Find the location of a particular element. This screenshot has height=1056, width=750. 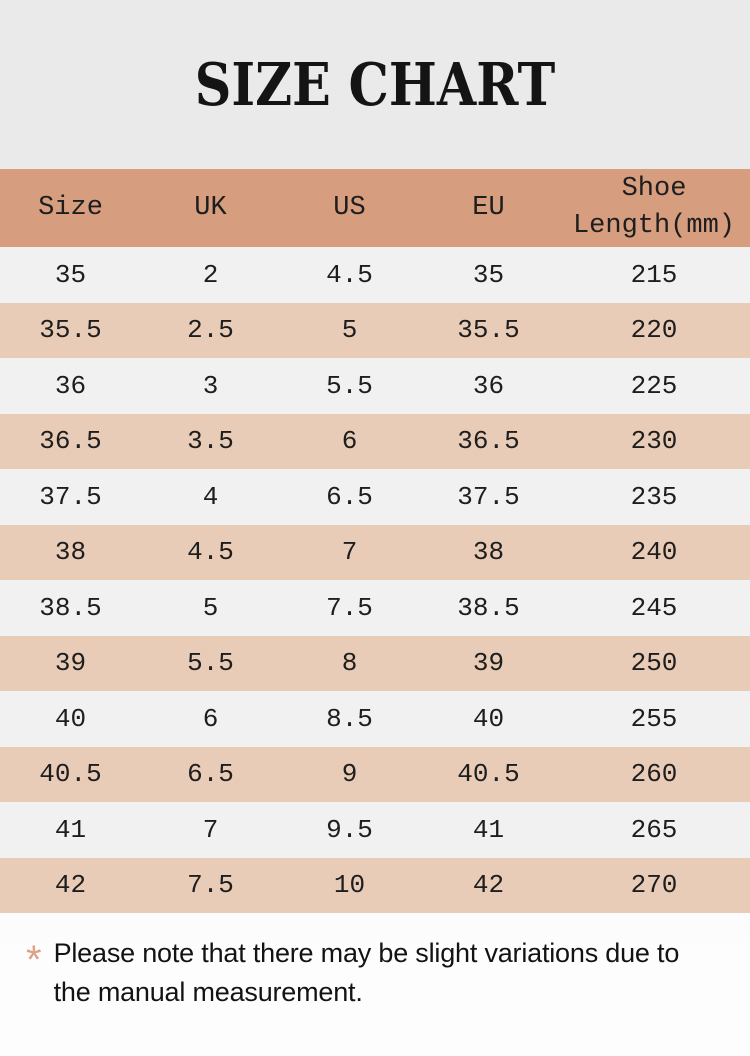

header-row: Size UK US EU Shoe Length(mm) is located at coordinates (375, 208).